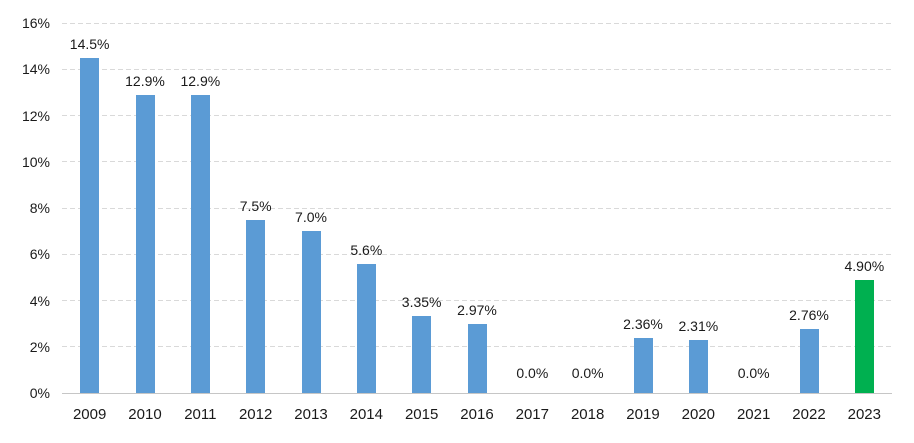 Image resolution: width=914 pixels, height=443 pixels. I want to click on bar-value-label-2009: 14.5%, so click(89, 43).